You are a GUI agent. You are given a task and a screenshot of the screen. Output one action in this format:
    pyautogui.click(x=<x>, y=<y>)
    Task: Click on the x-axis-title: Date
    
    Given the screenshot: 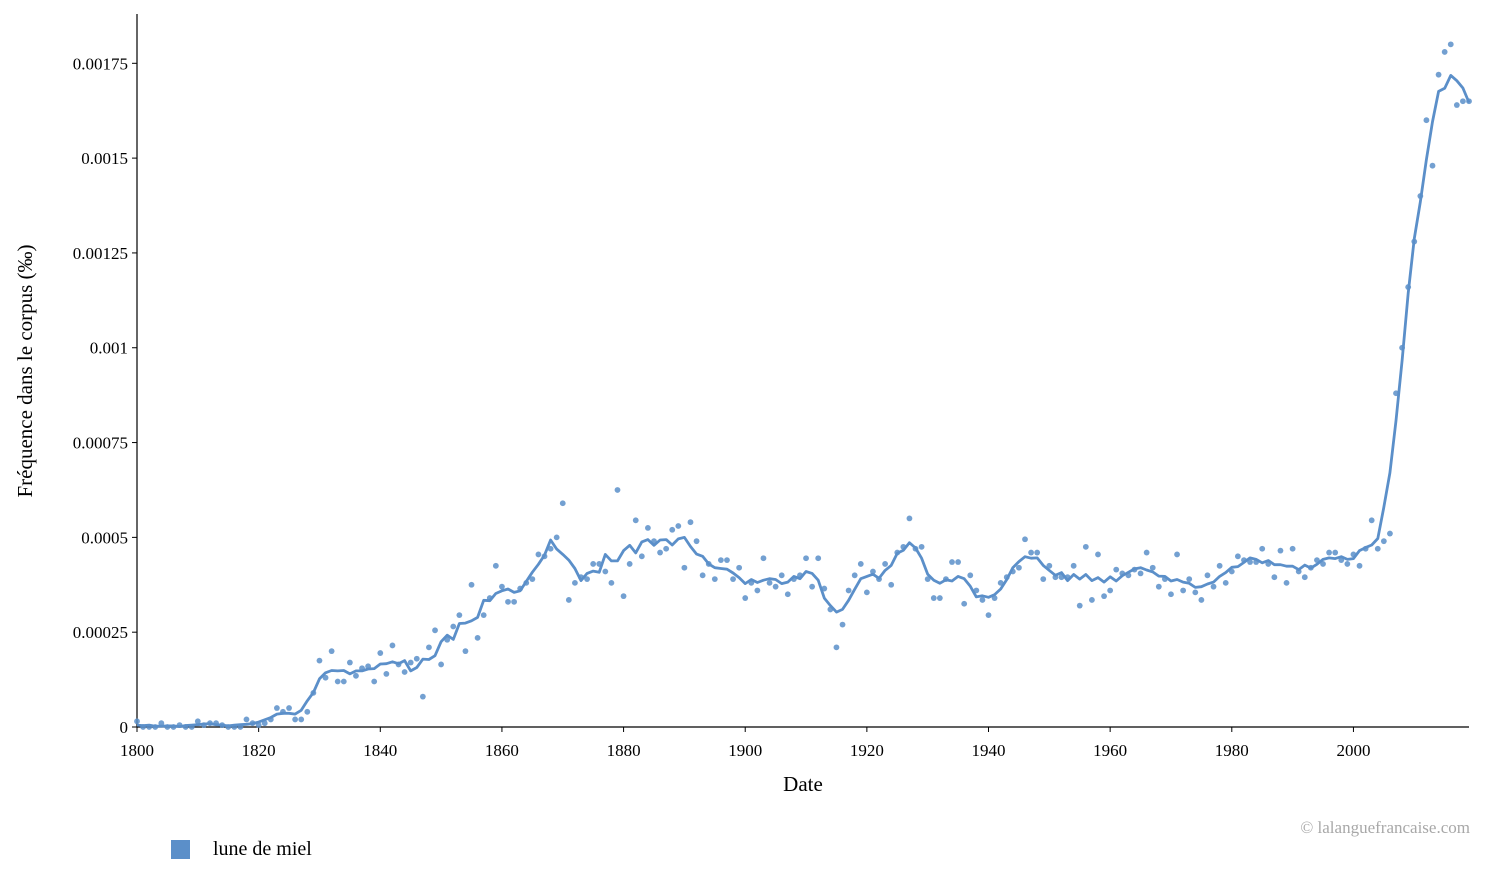 What is the action you would take?
    pyautogui.click(x=803, y=784)
    